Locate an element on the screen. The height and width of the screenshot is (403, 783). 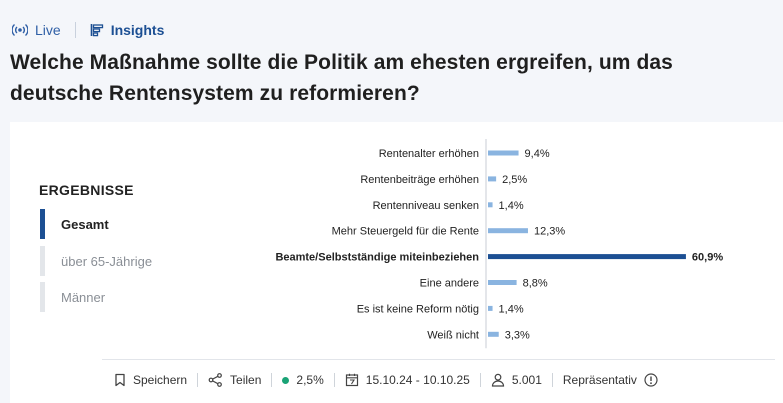
value-label: 2,5% is located at coordinates (514, 180).